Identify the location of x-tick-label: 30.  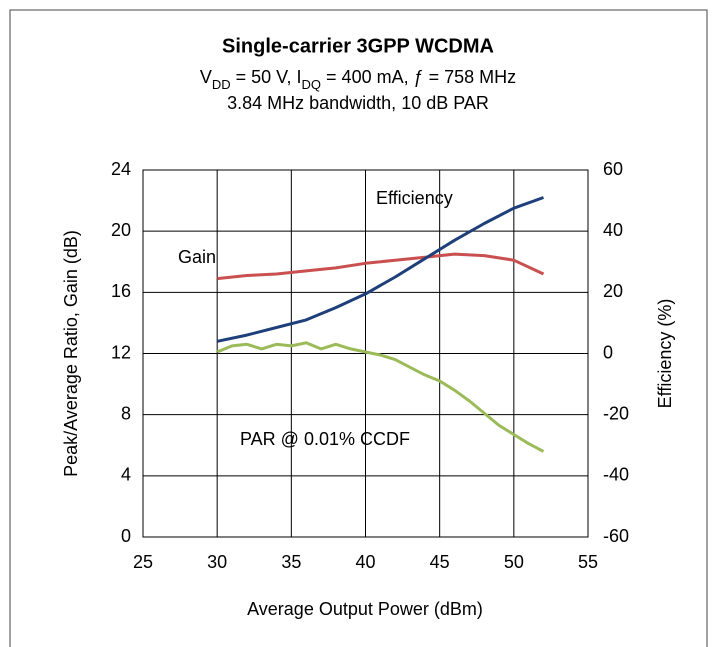
(217, 562).